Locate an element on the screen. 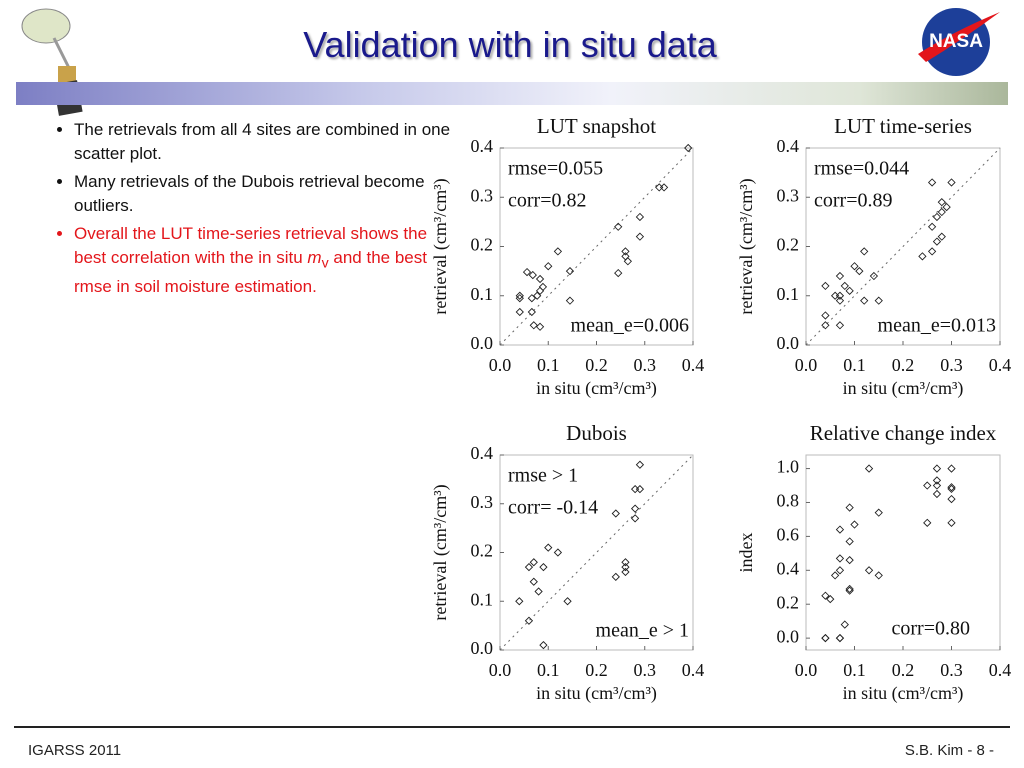 The image size is (1024, 768). annotation: mean_e > 1 is located at coordinates (642, 631).